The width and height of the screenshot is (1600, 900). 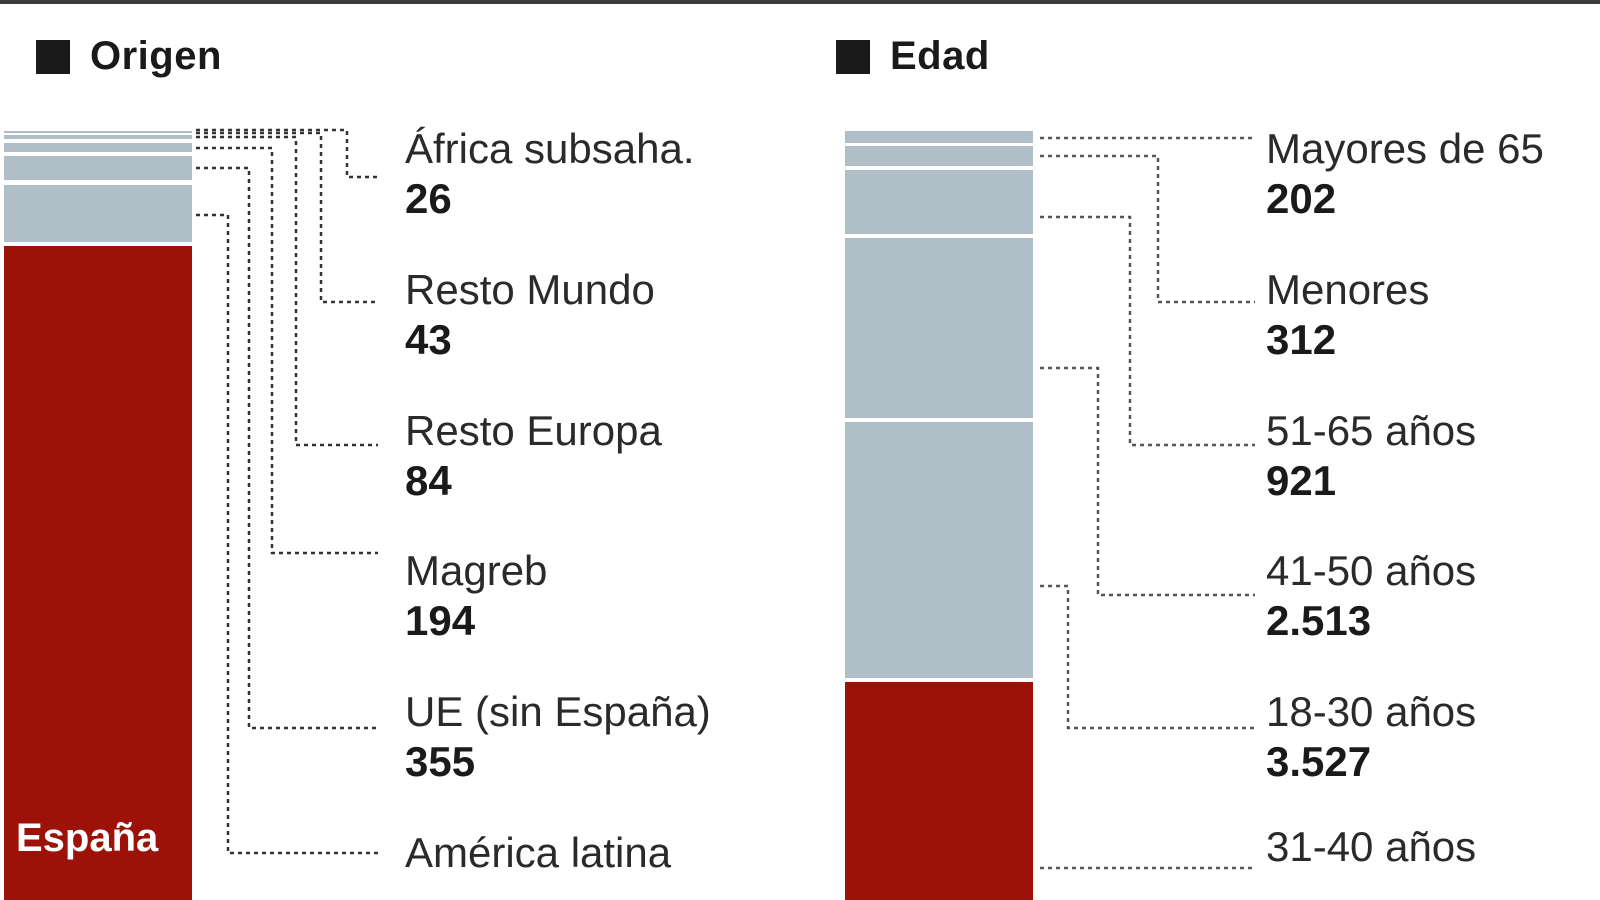 What do you see at coordinates (558, 711) in the screenshot?
I see `item-label: UE (sin España)` at bounding box center [558, 711].